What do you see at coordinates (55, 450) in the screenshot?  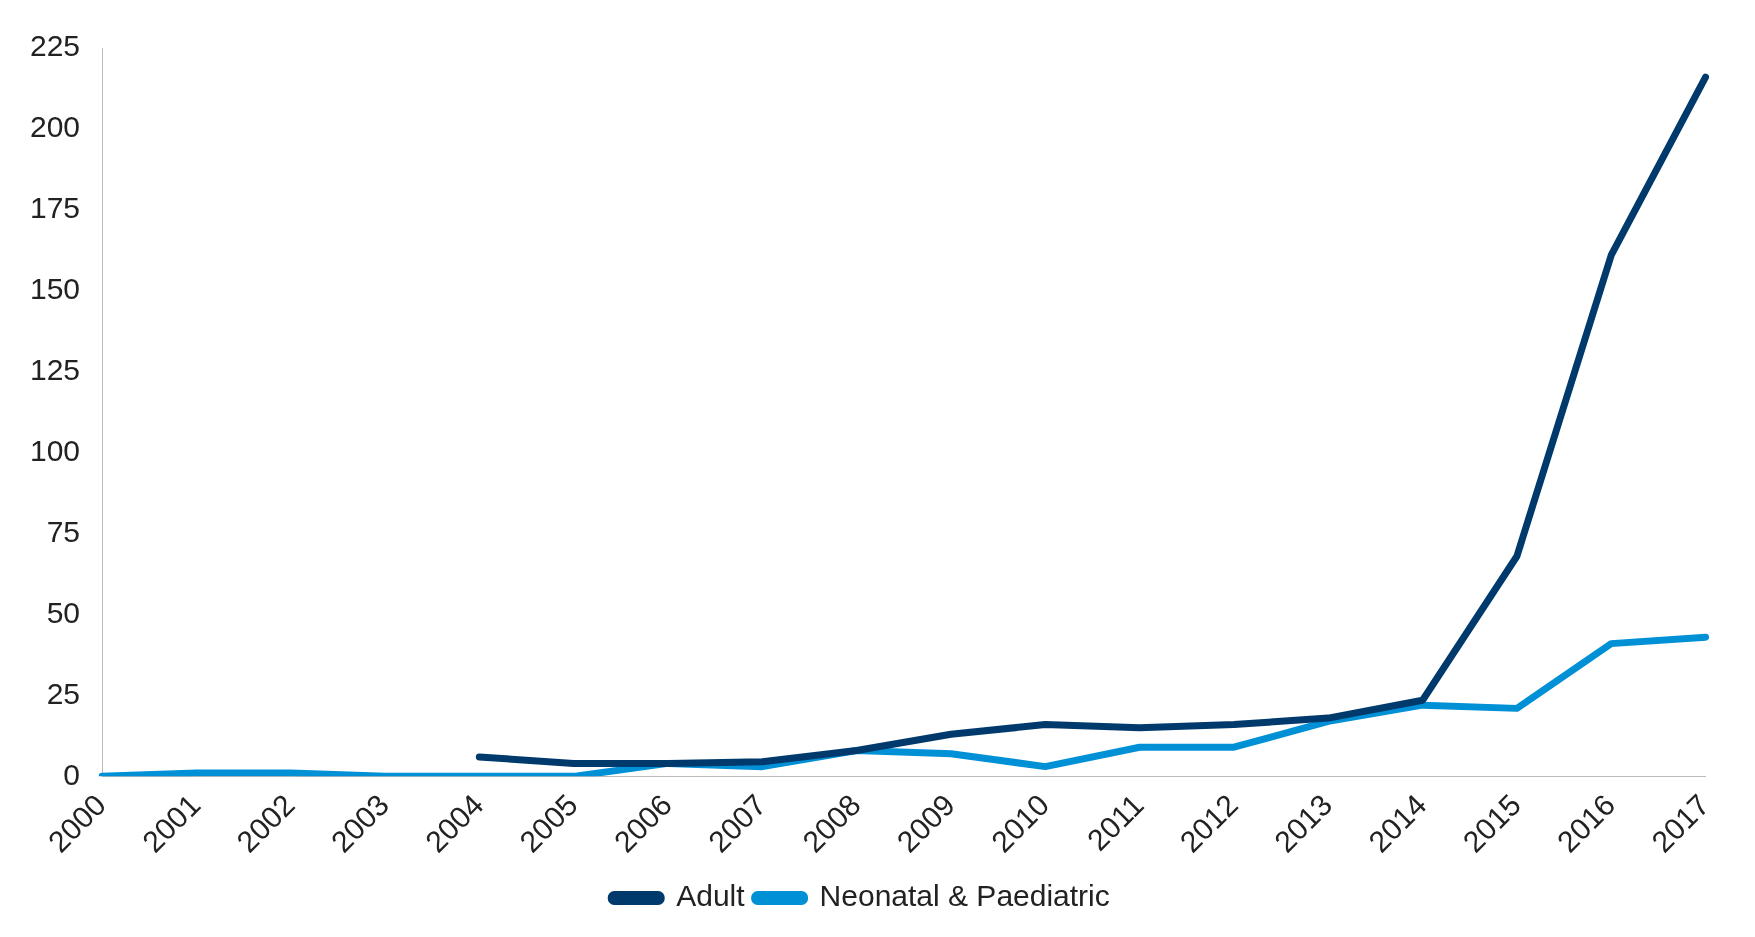 I see `y-tick-label: 100` at bounding box center [55, 450].